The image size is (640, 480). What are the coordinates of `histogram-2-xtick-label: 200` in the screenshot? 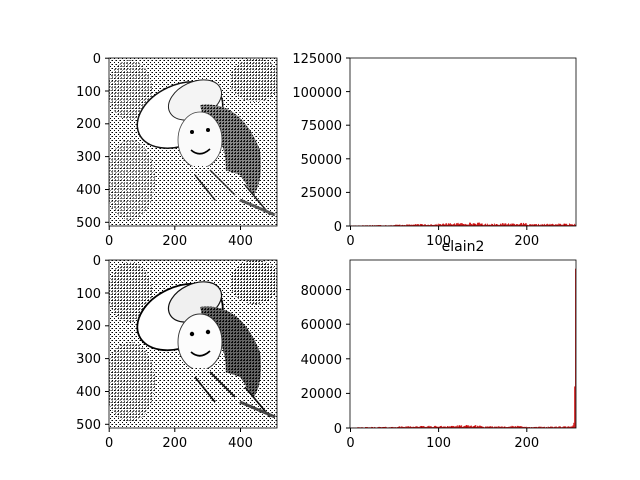 It's located at (526, 443).